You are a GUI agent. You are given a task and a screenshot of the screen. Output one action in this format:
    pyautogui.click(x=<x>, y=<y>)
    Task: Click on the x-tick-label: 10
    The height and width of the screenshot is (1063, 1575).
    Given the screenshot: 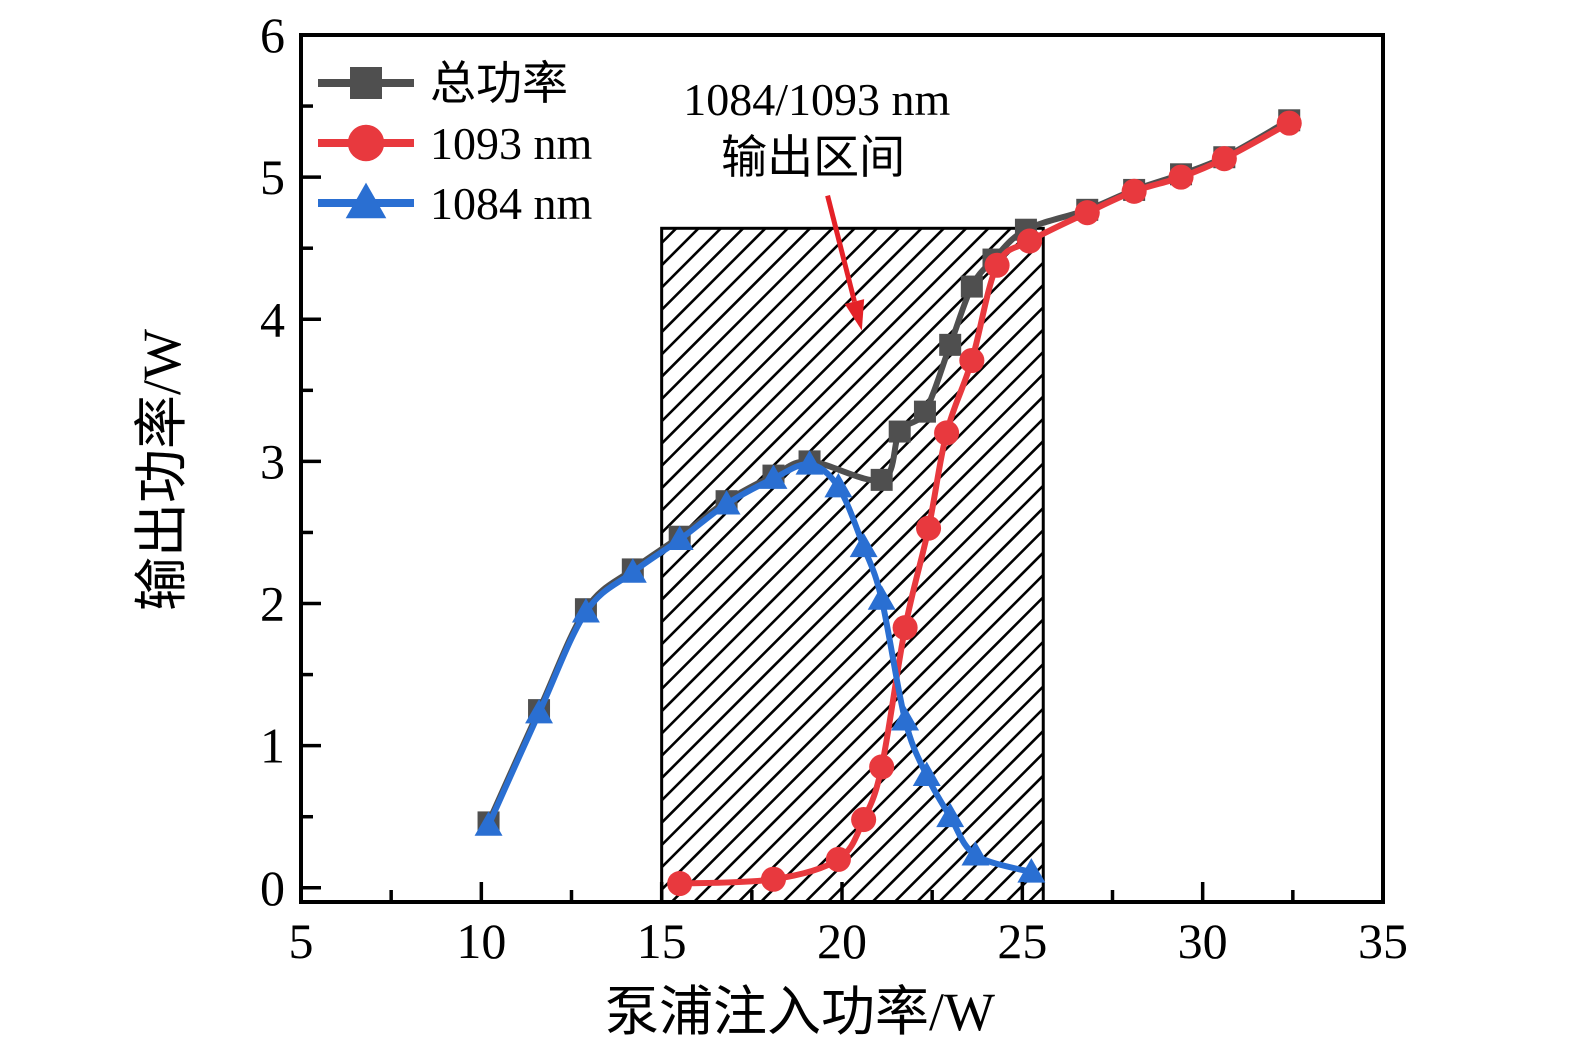 What is the action you would take?
    pyautogui.click(x=481, y=941)
    